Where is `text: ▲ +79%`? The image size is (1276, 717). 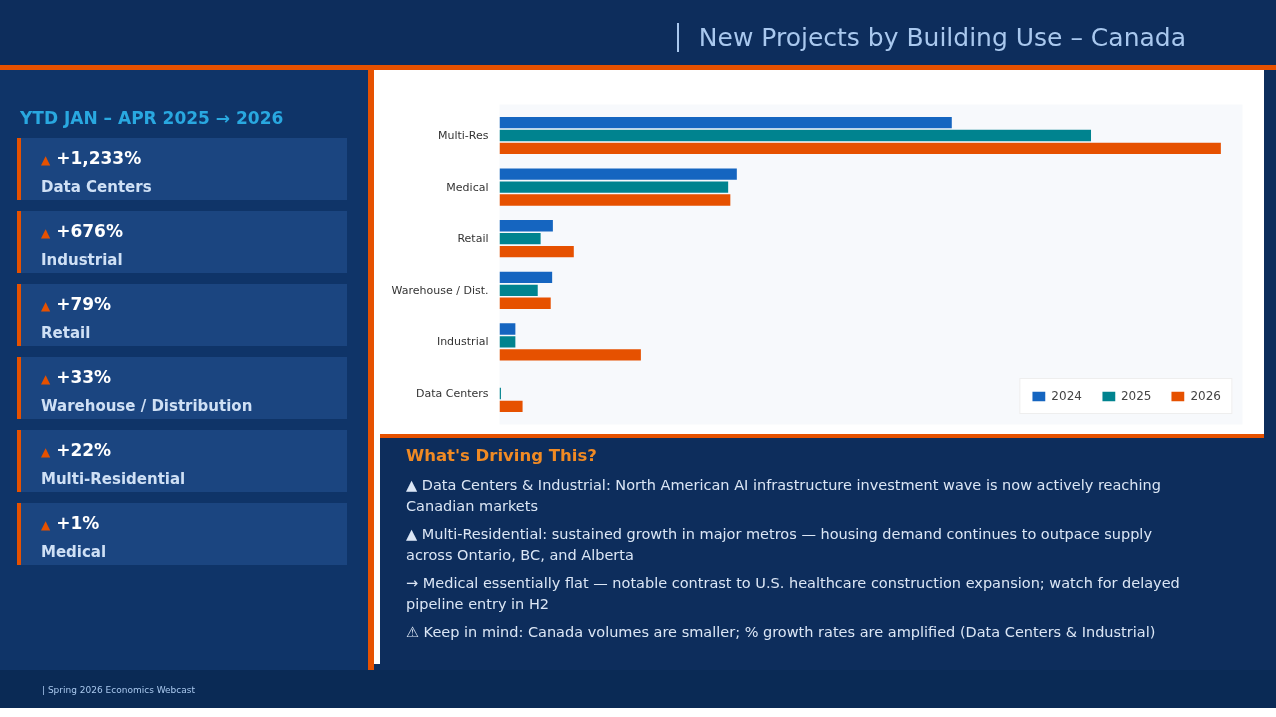
text: ▲ +79% is located at coordinates (77, 305).